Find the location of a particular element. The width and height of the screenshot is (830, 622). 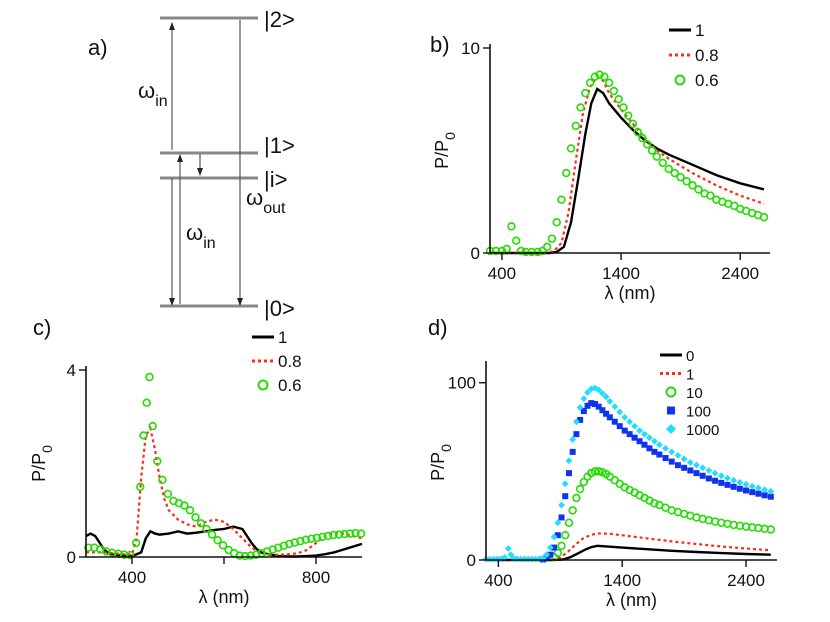

panel-label-c: c) is located at coordinates (42, 327).